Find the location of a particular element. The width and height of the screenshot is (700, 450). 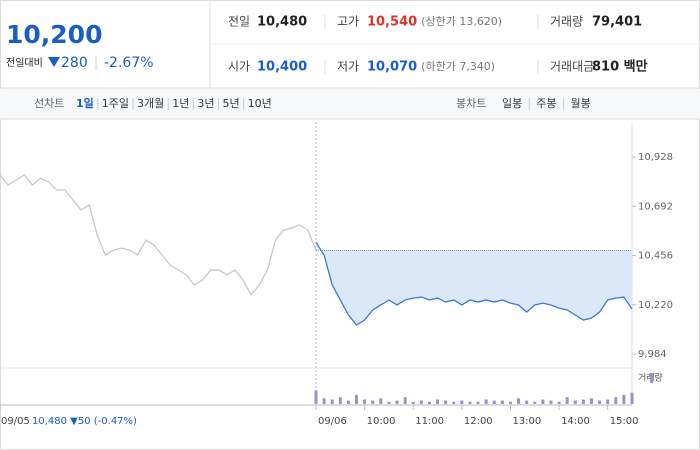

tab: 1일 is located at coordinates (85, 103).